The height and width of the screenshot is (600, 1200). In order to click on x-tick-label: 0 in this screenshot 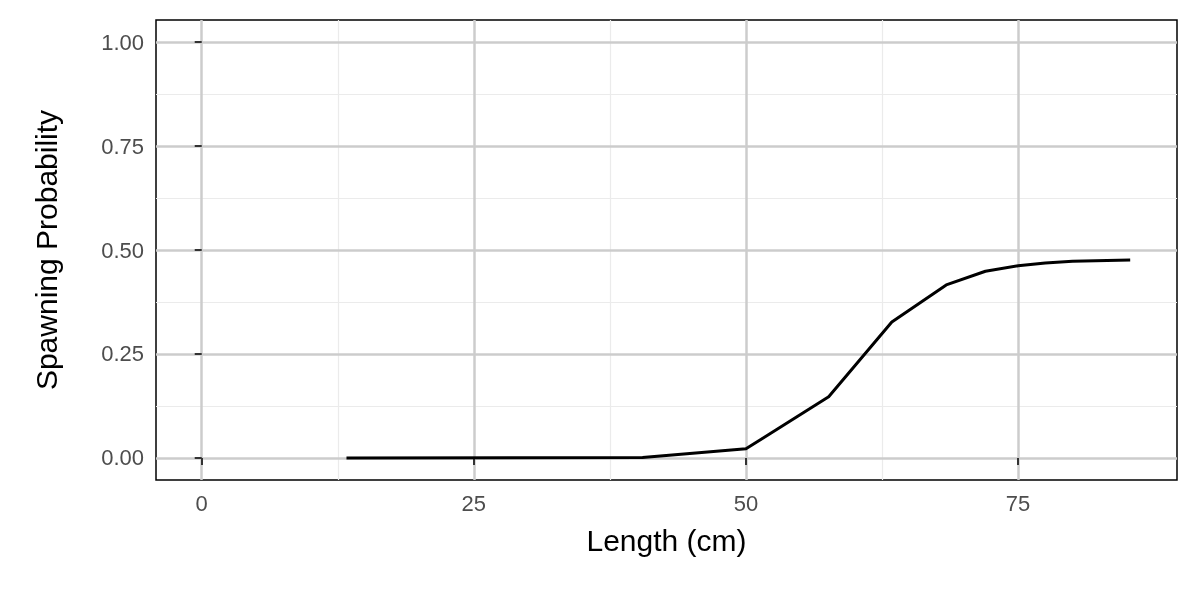, I will do `click(201, 503)`.